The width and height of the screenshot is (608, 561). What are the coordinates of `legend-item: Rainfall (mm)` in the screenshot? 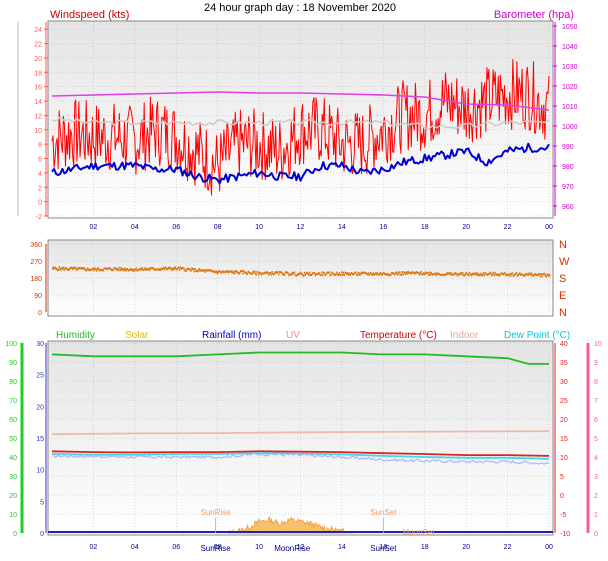 It's located at (231, 335).